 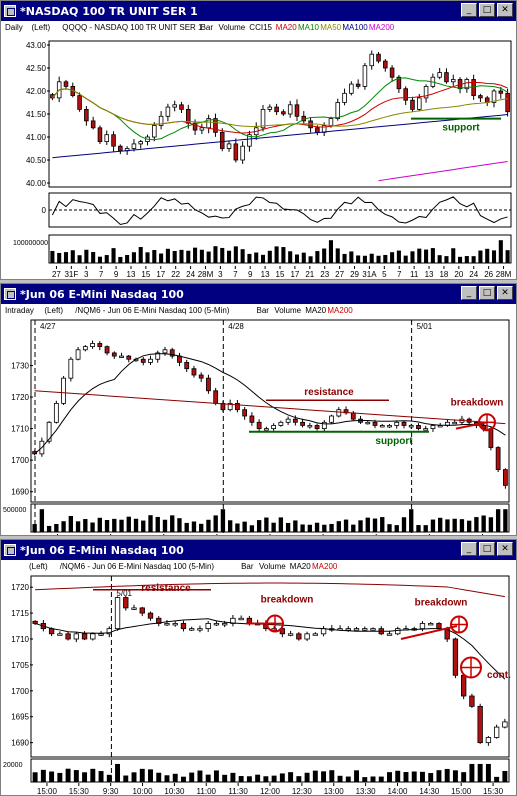 I want to click on y-tick-label: 1720, so click(x=20, y=397).